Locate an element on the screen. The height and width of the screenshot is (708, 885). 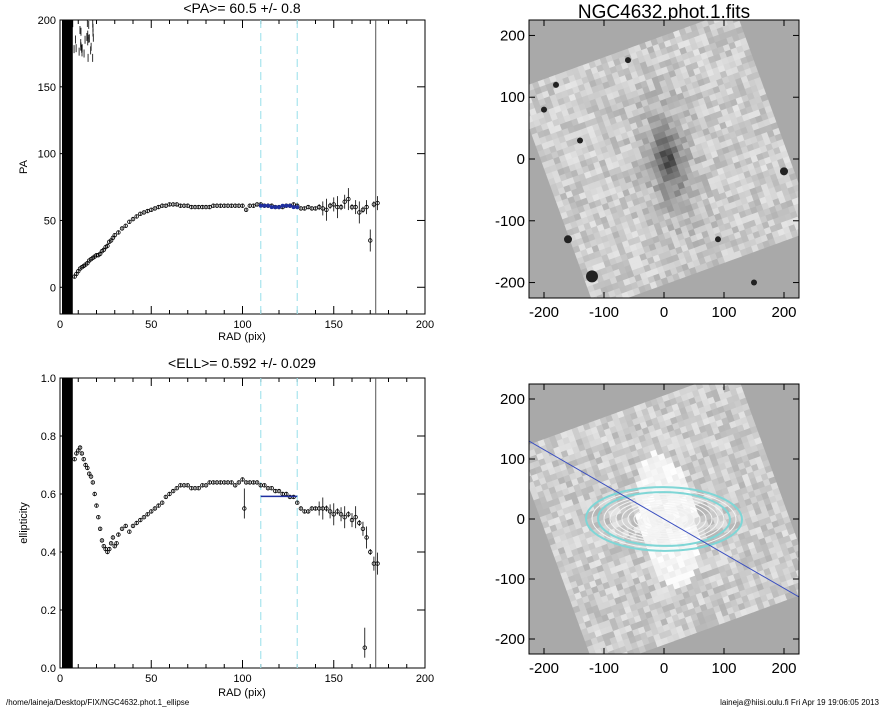
isophote-contour is located at coordinates (664, 519).